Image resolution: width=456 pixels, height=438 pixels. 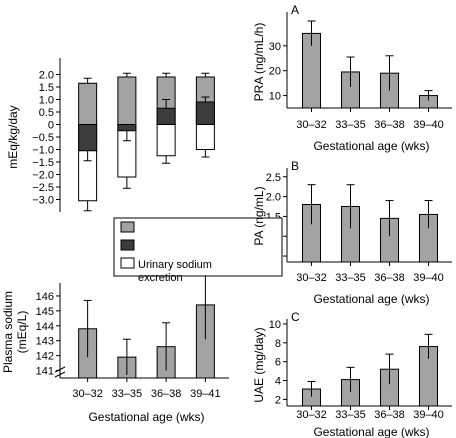 I want to click on uae-panel-label: C, so click(x=295, y=317).